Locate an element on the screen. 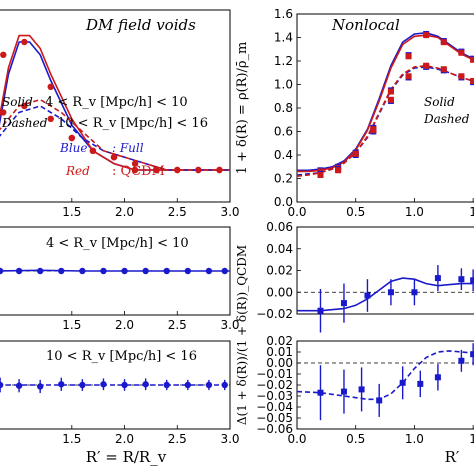 The image size is (474, 474). panel-label: 10 < R_v [Mpc/h] < 16 is located at coordinates (121, 356).